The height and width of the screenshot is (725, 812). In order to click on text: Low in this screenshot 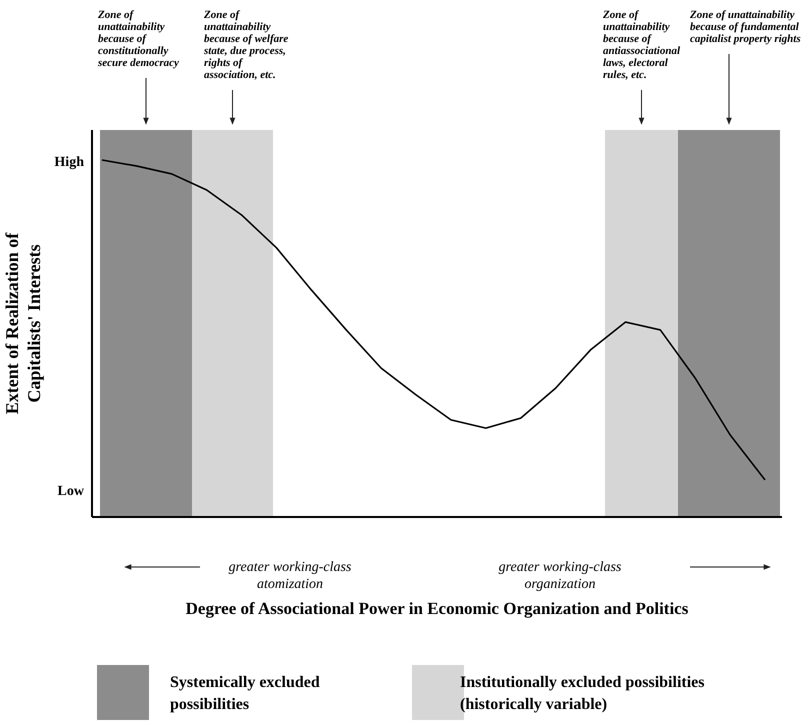, I will do `click(71, 491)`.